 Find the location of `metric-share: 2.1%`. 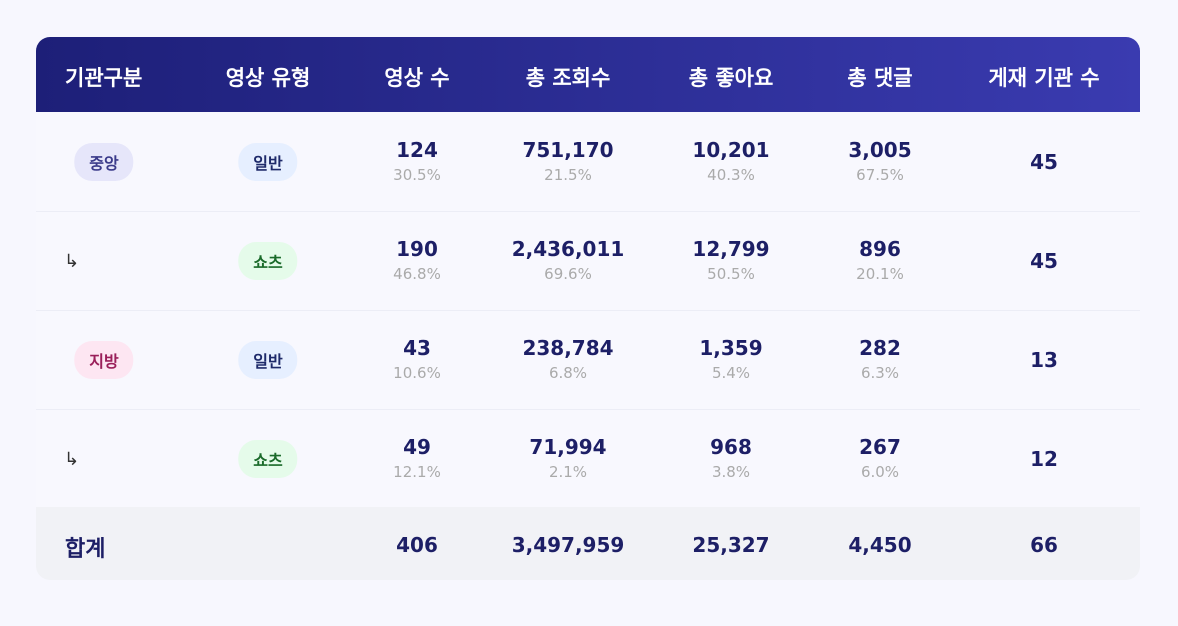

metric-share: 2.1% is located at coordinates (568, 472).